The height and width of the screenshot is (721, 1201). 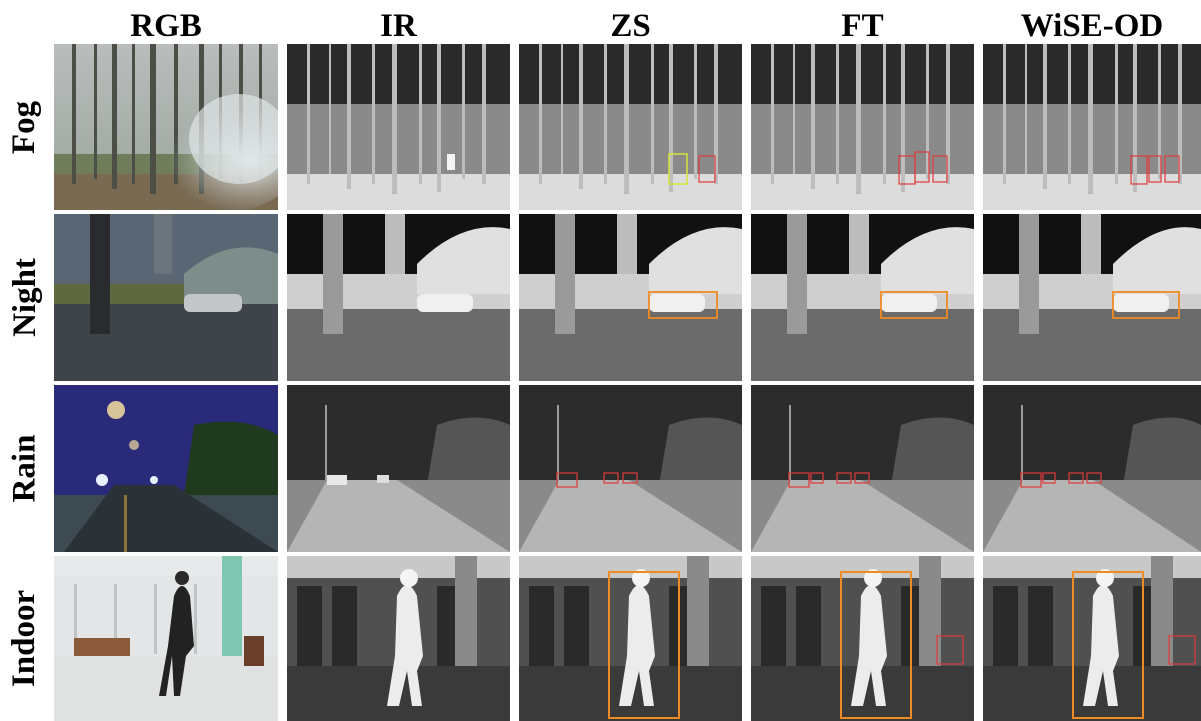 I want to click on image-night-wise-od, so click(x=1092, y=297).